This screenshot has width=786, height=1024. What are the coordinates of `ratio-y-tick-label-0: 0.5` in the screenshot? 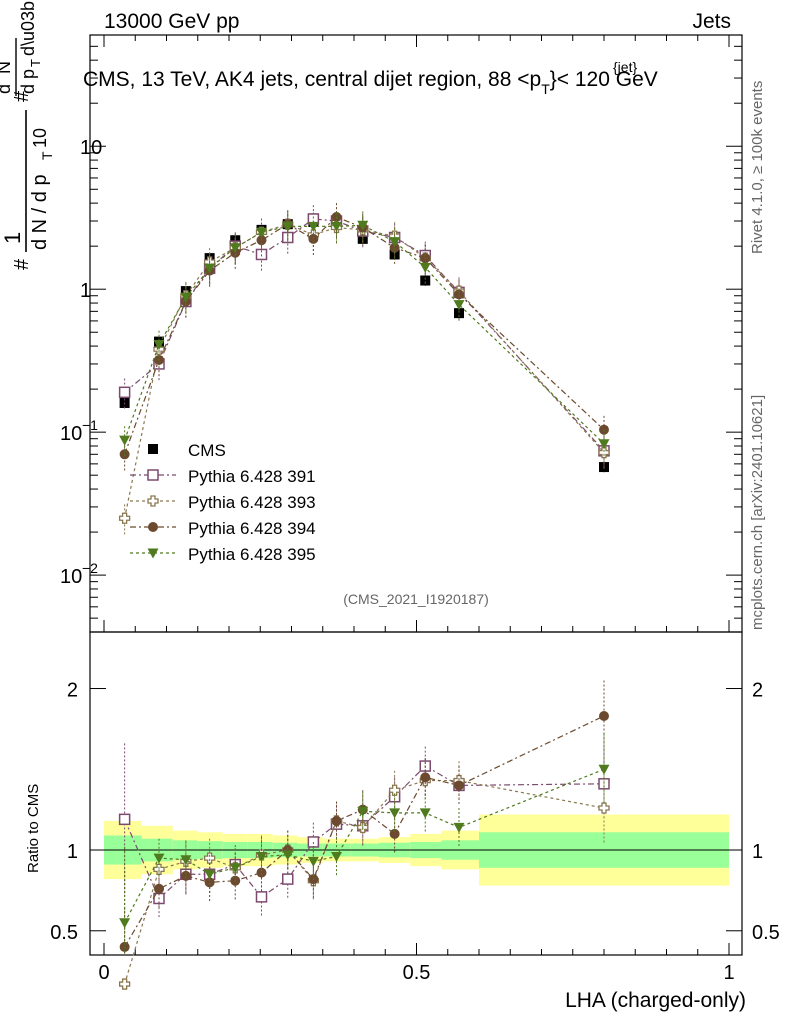 It's located at (64, 933).